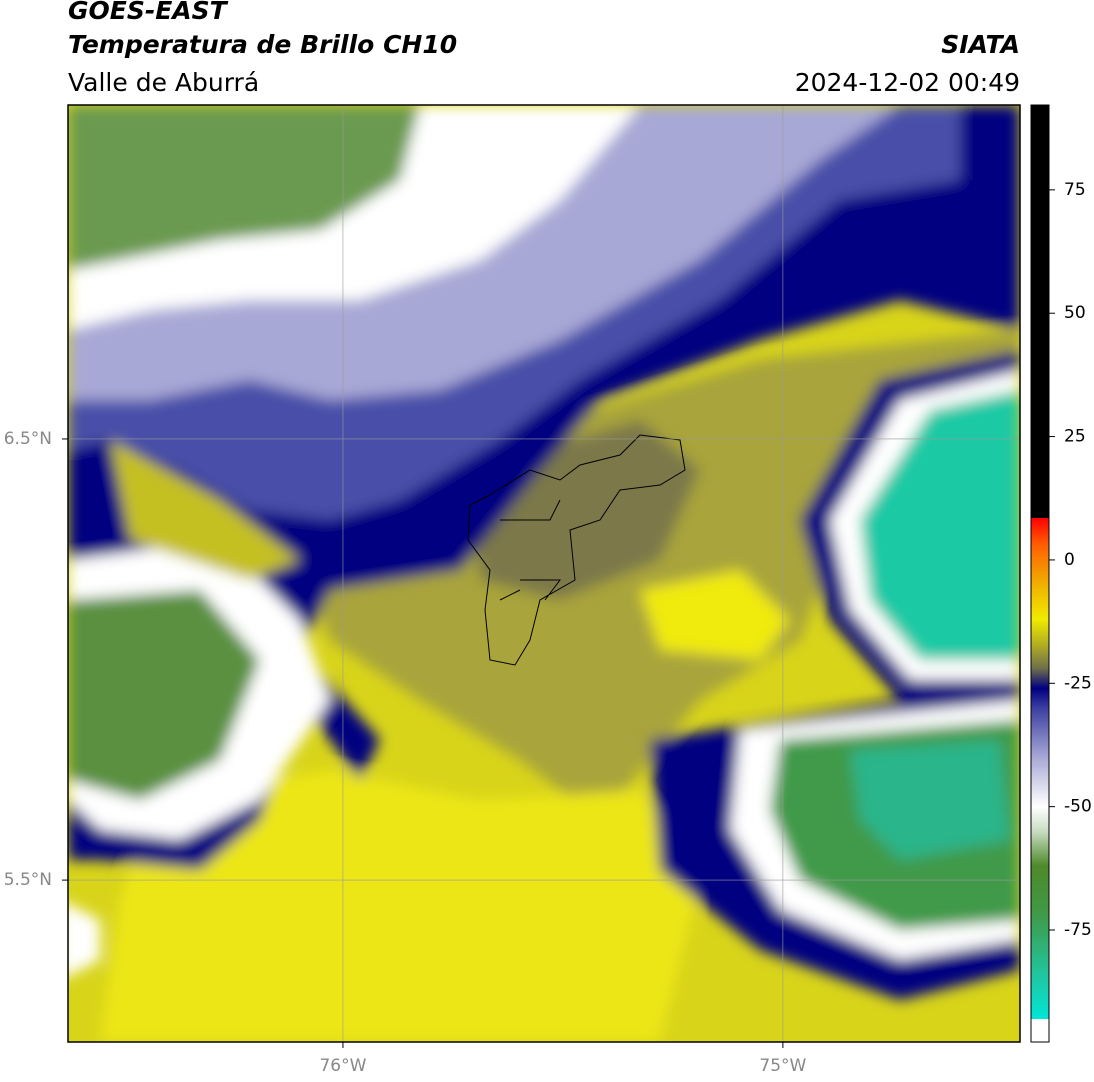  I want to click on colorbar-tick-label: 0, so click(1069, 560).